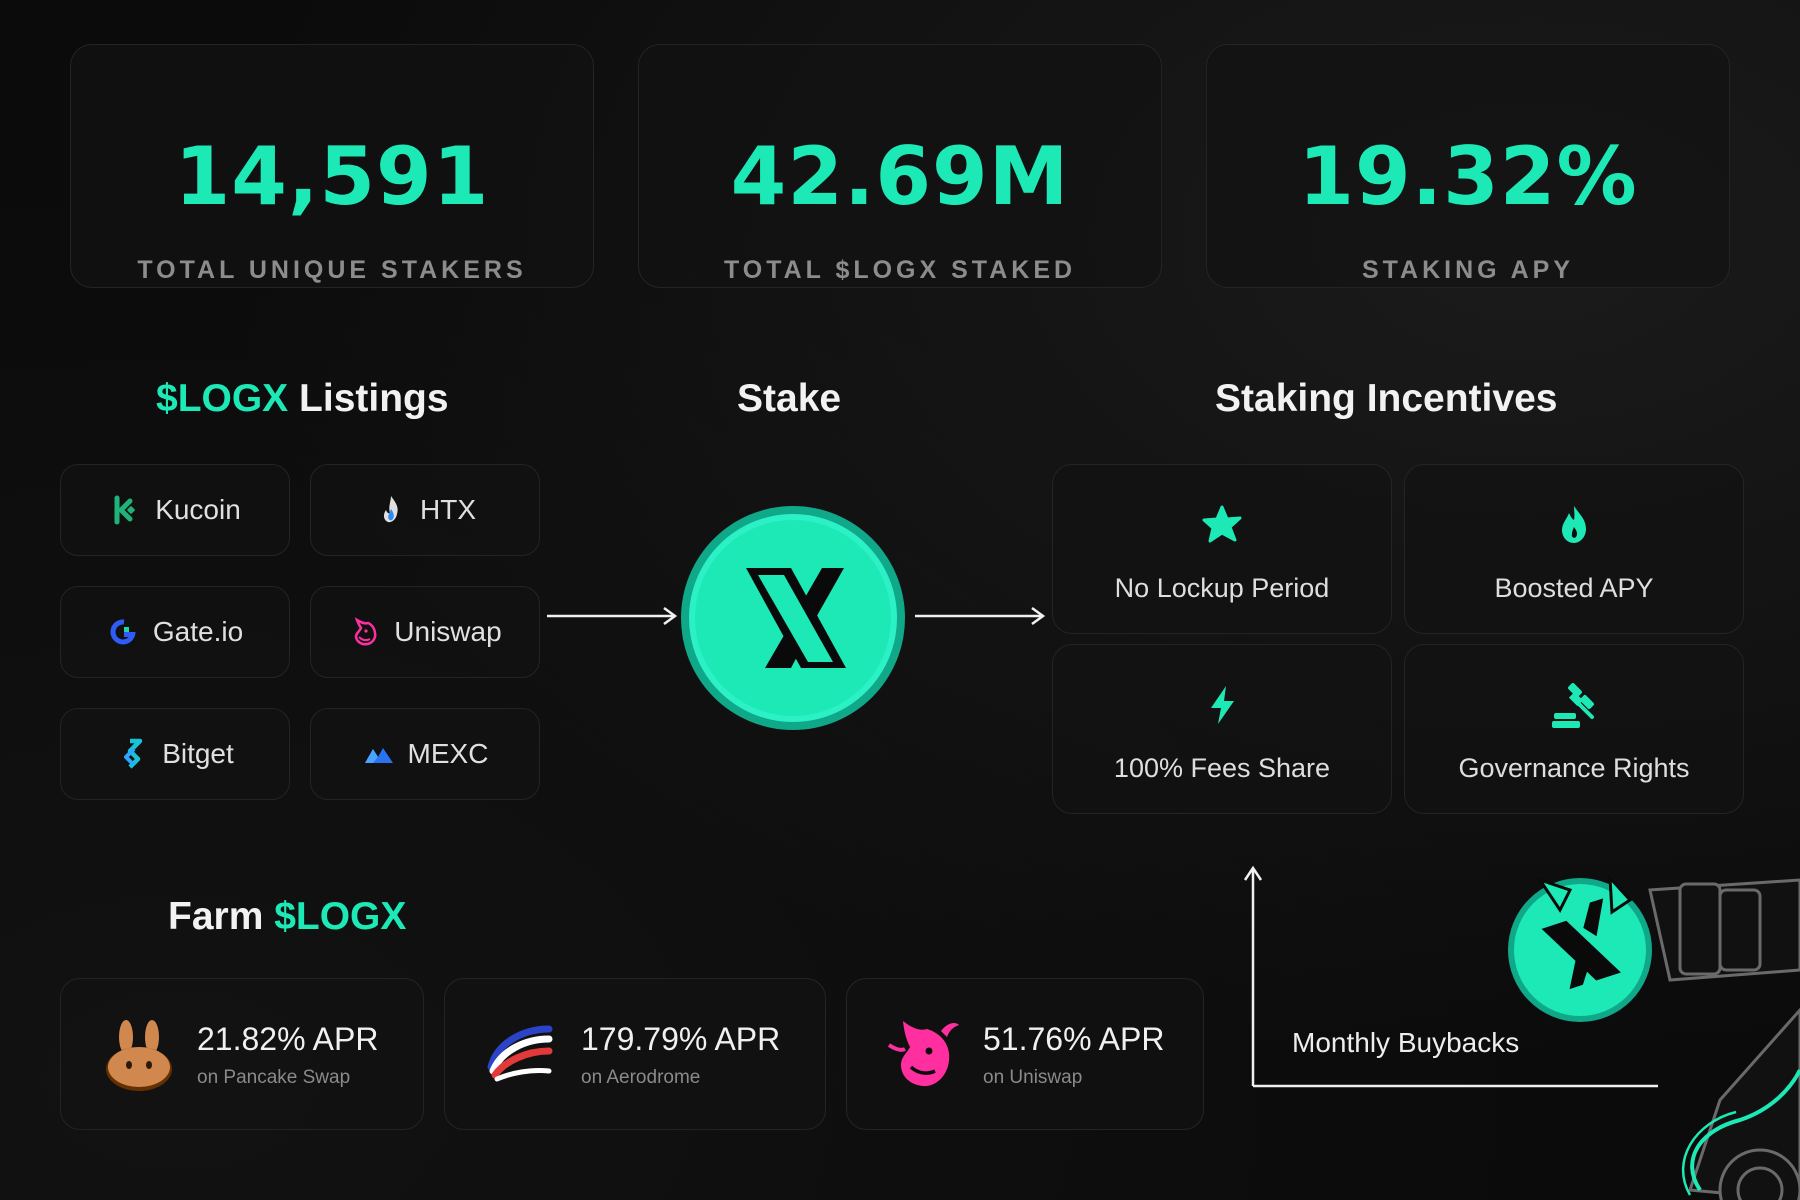 This screenshot has width=1800, height=1200. What do you see at coordinates (340, 916) in the screenshot?
I see `farm-heading-accent: $LOGX` at bounding box center [340, 916].